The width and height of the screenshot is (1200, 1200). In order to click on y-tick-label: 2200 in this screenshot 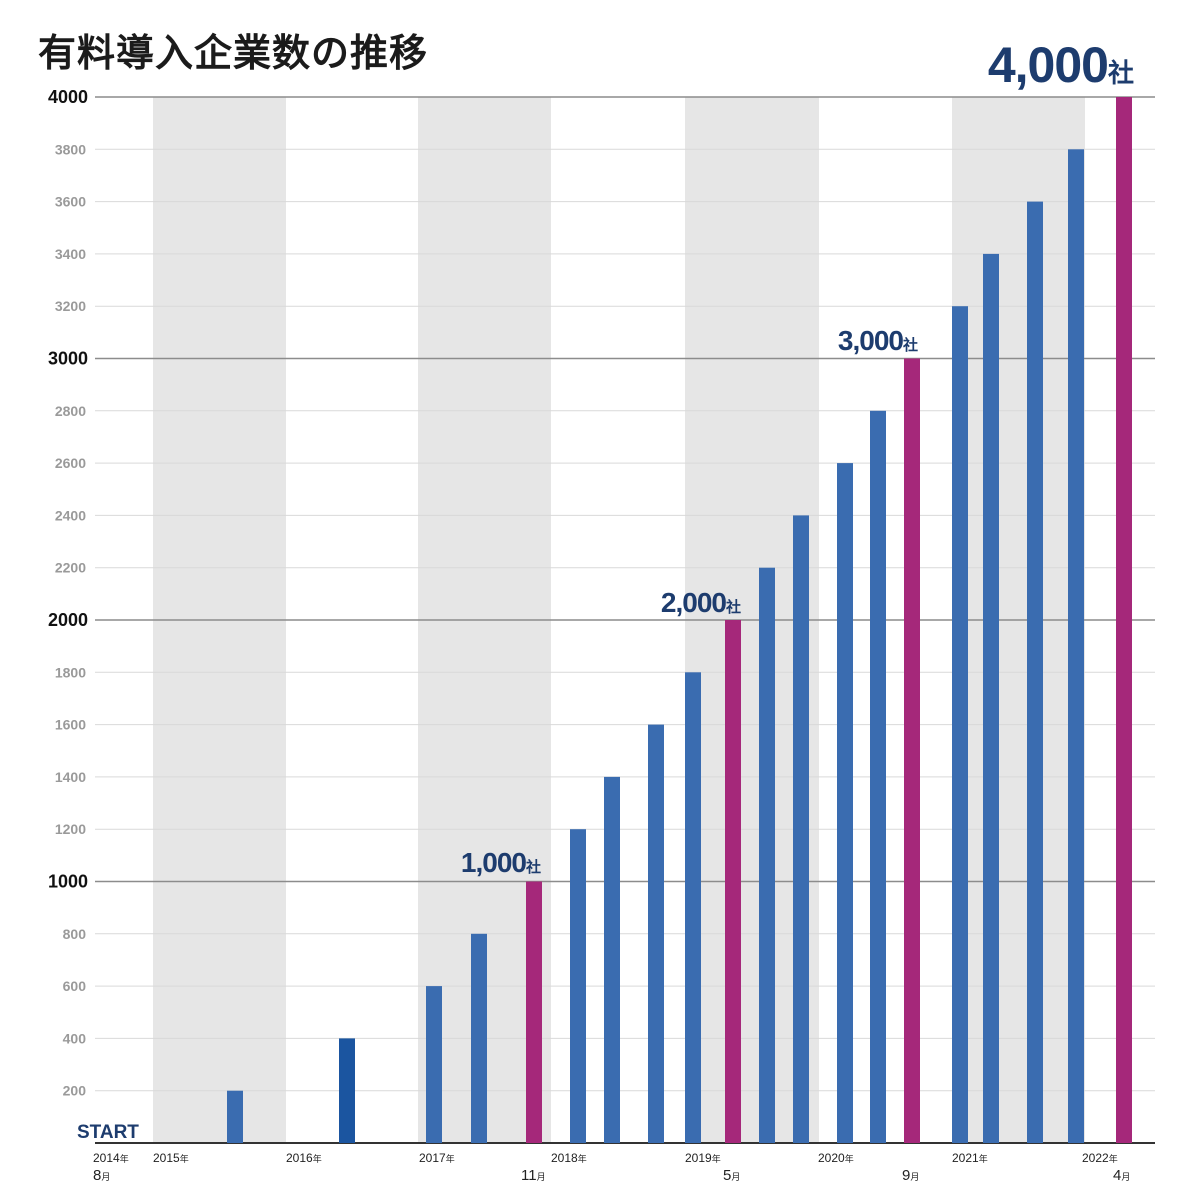, I will do `click(70, 568)`.